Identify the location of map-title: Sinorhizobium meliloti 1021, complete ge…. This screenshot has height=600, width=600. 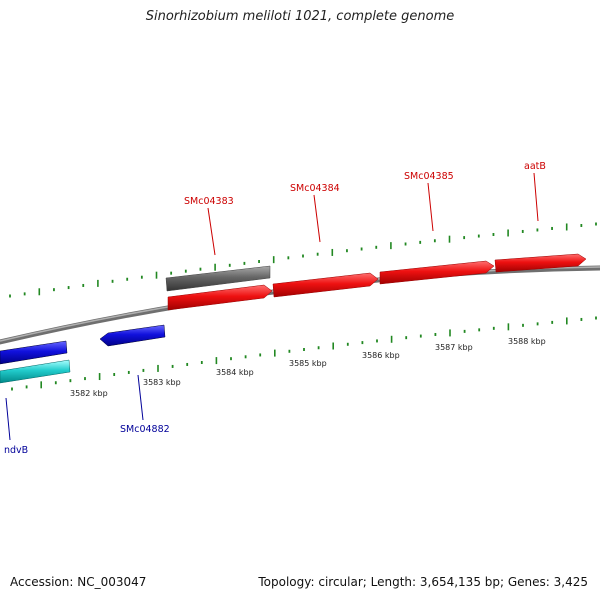
(300, 16).